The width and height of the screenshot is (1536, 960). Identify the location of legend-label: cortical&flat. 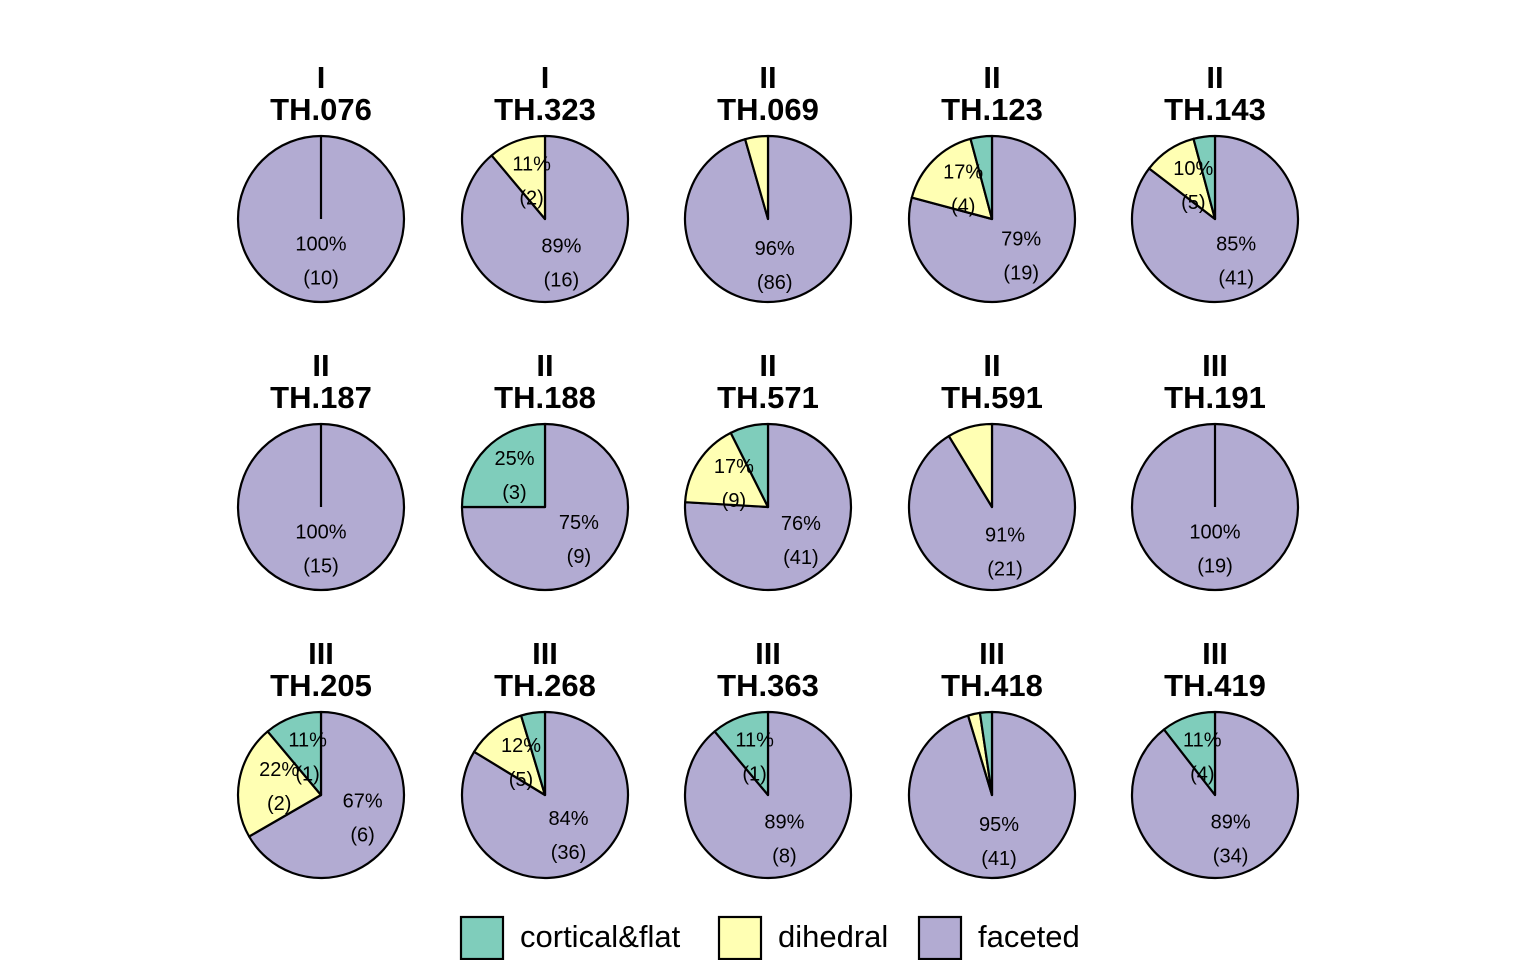
(600, 936).